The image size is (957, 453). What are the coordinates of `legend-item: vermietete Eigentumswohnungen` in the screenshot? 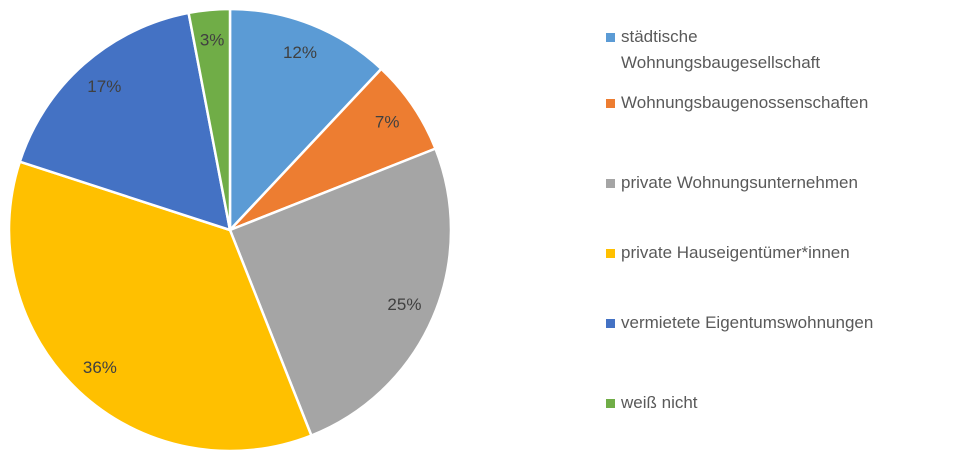 It's located at (776, 323).